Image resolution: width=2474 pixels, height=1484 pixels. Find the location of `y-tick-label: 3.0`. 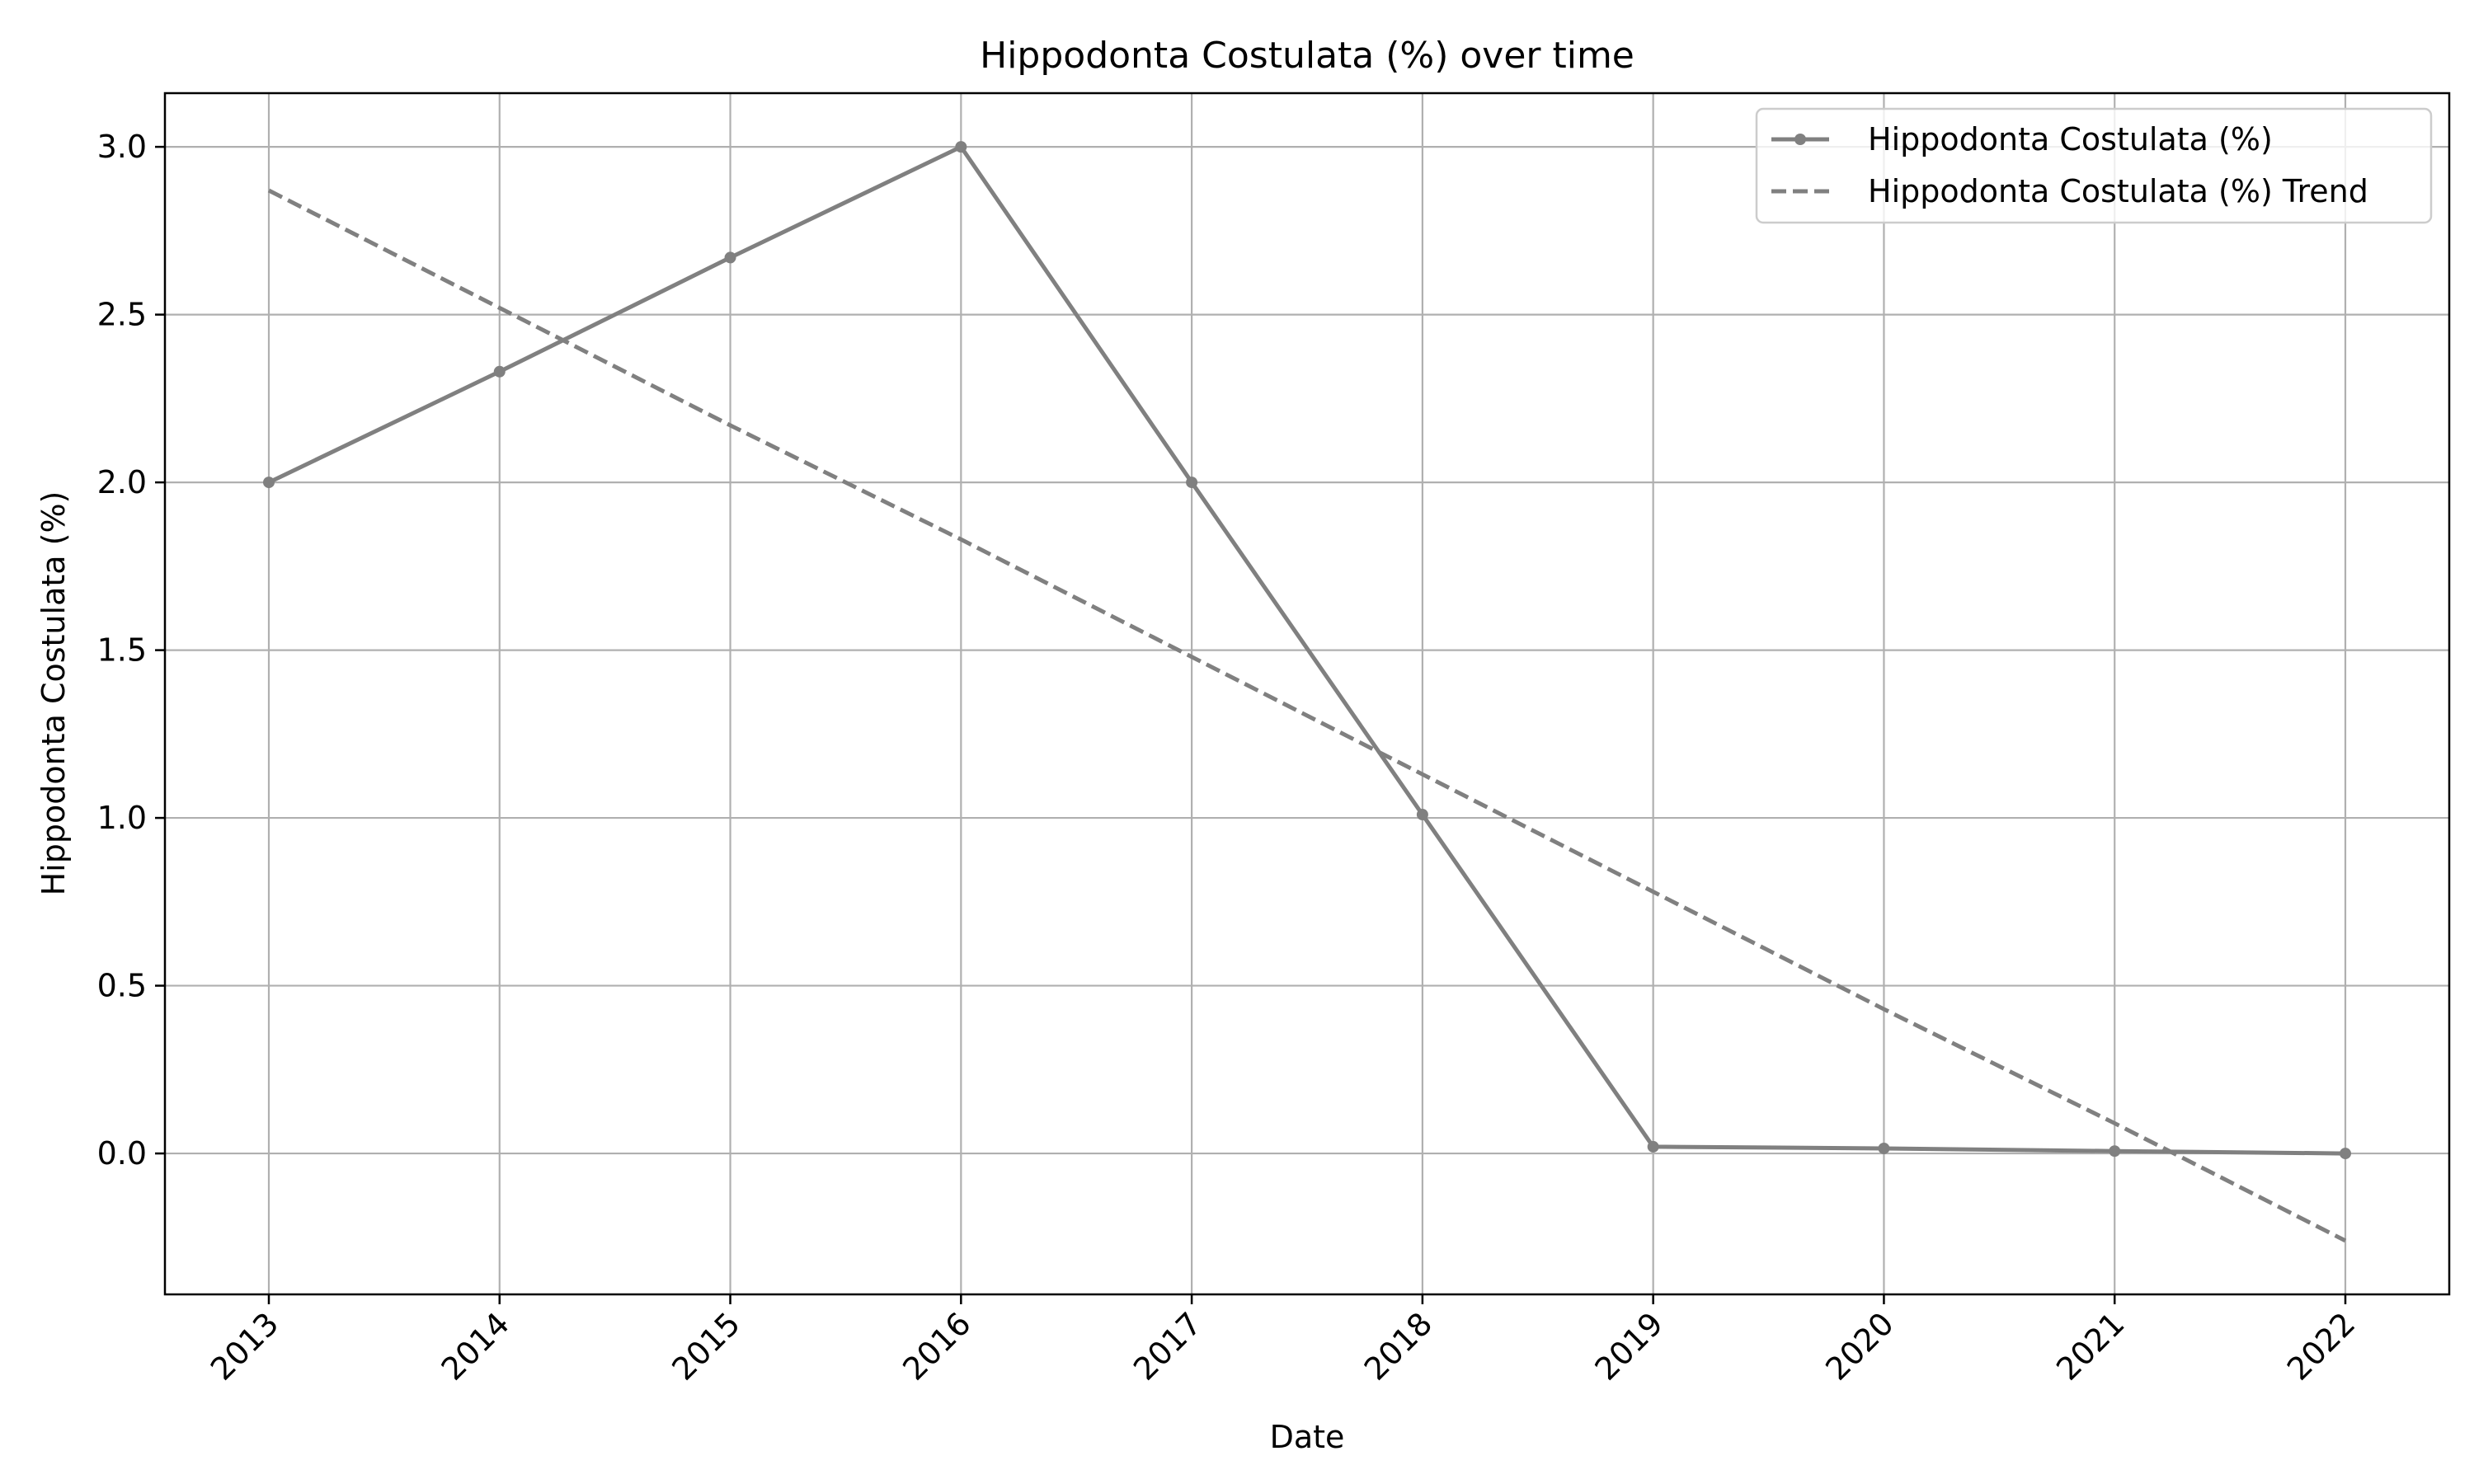

y-tick-label: 3.0 is located at coordinates (122, 147).